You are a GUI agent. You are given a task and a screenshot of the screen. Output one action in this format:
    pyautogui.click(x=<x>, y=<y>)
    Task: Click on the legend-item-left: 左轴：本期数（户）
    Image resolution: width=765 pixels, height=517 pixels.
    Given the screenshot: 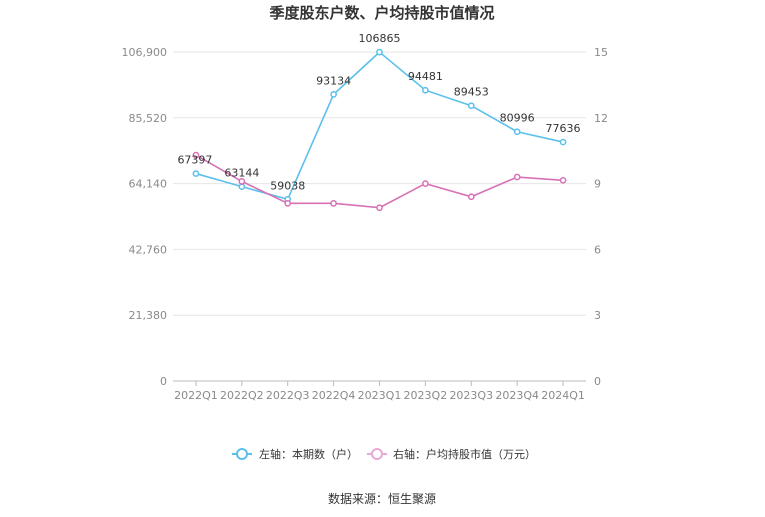 What is the action you would take?
    pyautogui.click(x=295, y=454)
    